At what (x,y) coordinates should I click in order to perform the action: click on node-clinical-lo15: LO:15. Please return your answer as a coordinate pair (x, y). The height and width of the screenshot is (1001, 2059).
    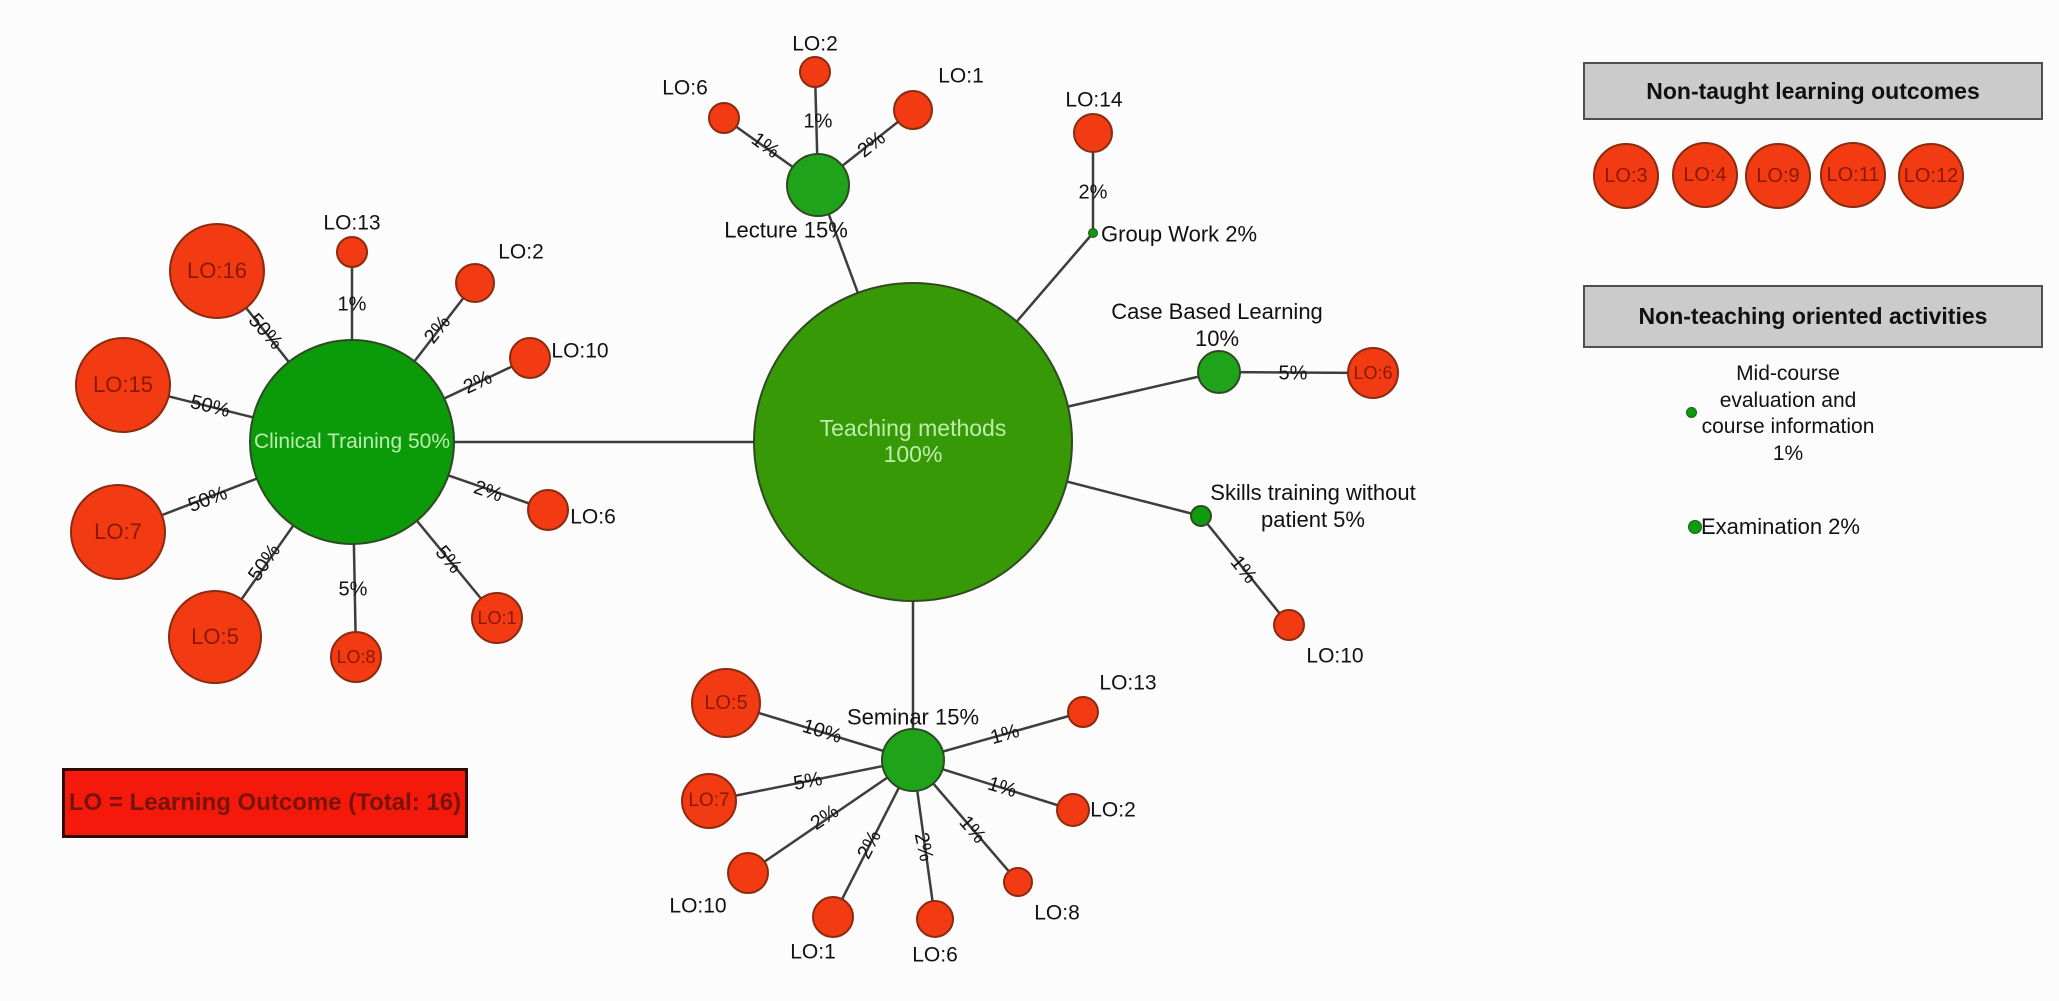
    Looking at the image, I should click on (123, 385).